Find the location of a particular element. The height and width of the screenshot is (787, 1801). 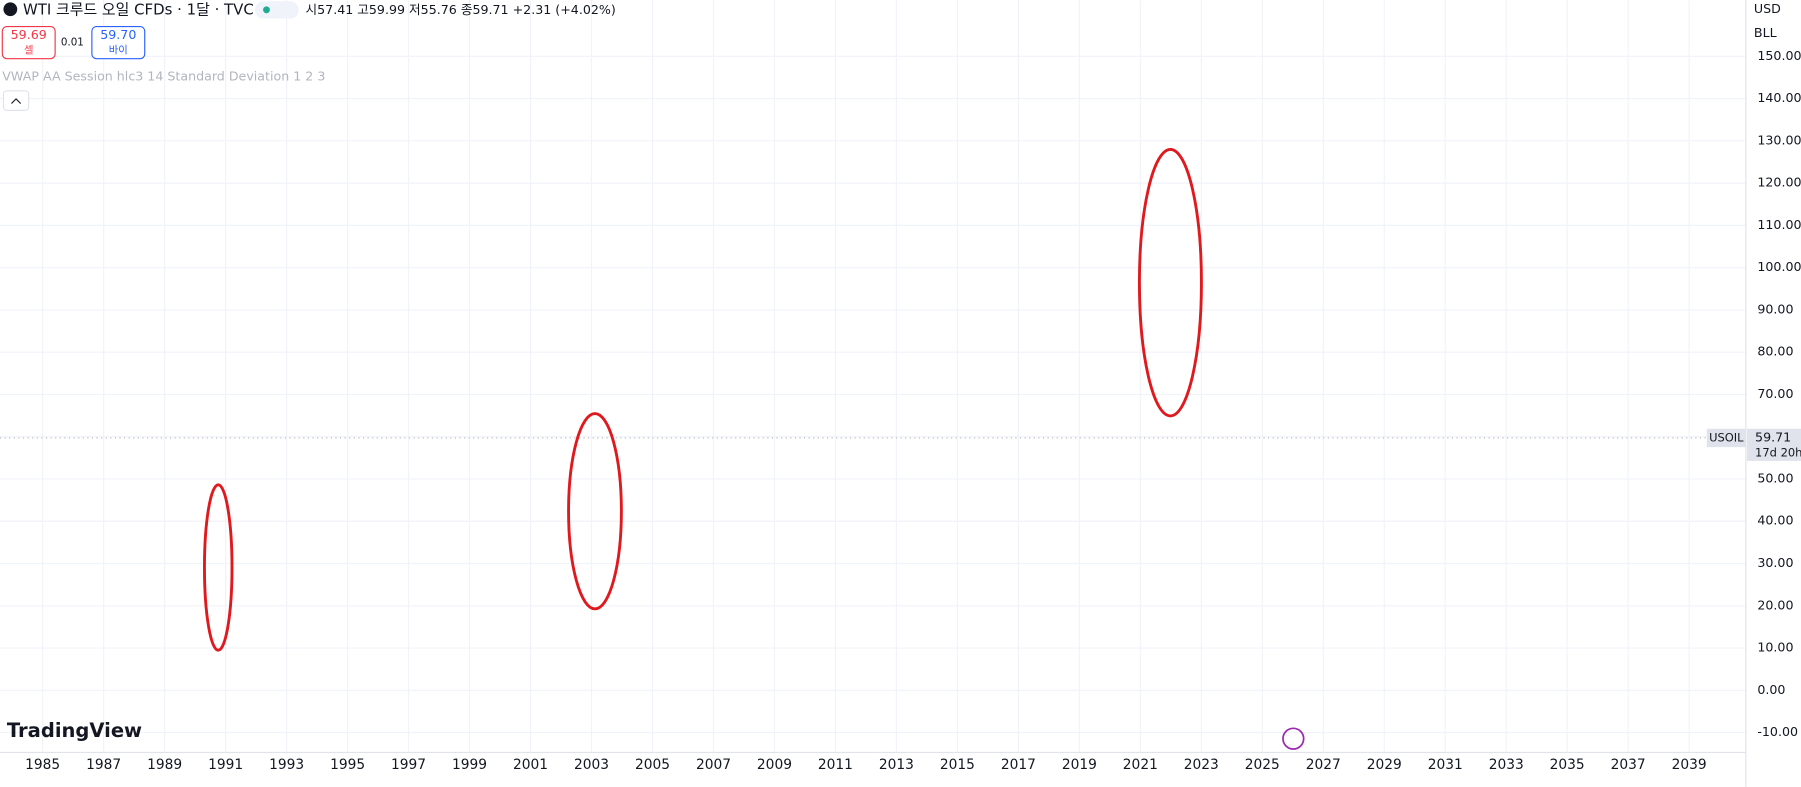

x-tick-label: 1989 is located at coordinates (164, 765).